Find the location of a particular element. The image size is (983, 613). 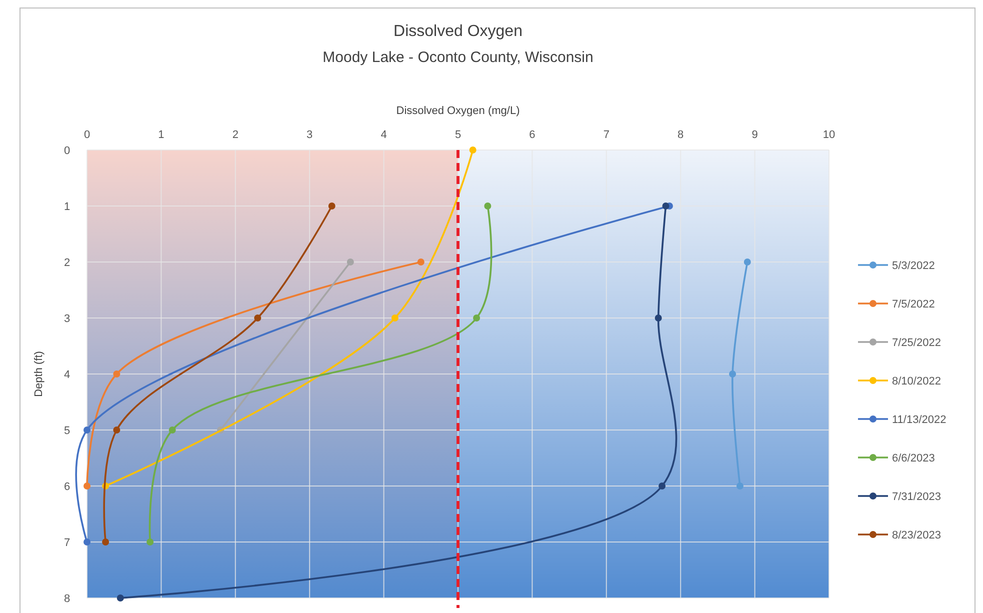

x-tick-label: 0 is located at coordinates (87, 135).